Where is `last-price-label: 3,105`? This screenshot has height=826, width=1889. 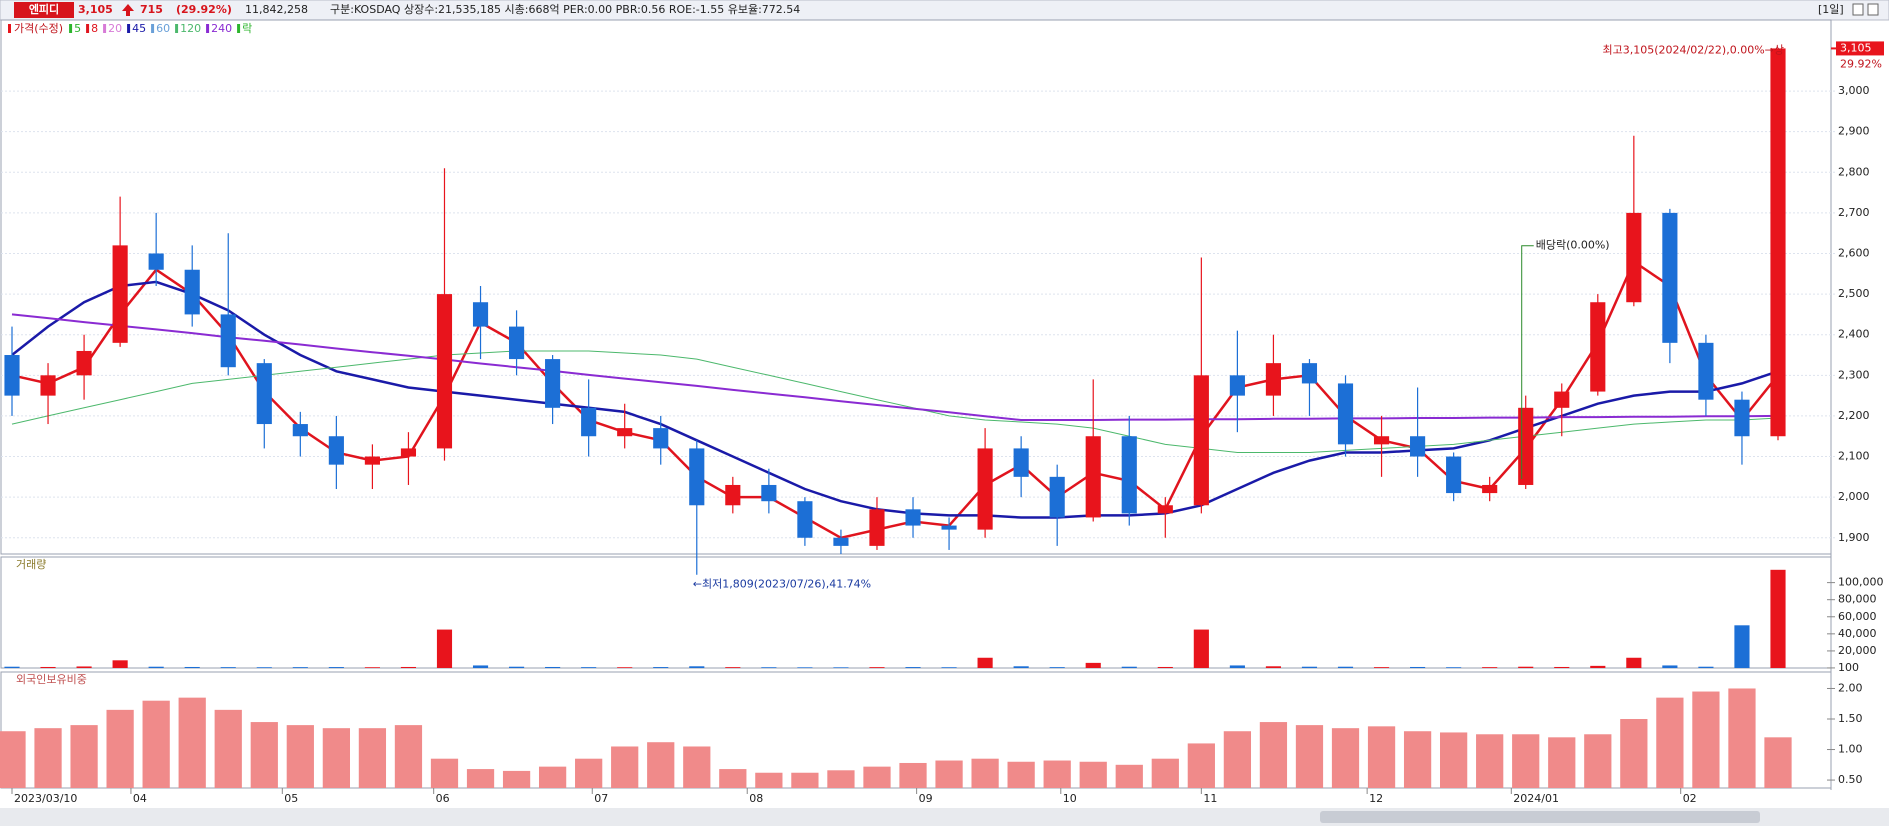
last-price-label: 3,105 is located at coordinates (1856, 47).